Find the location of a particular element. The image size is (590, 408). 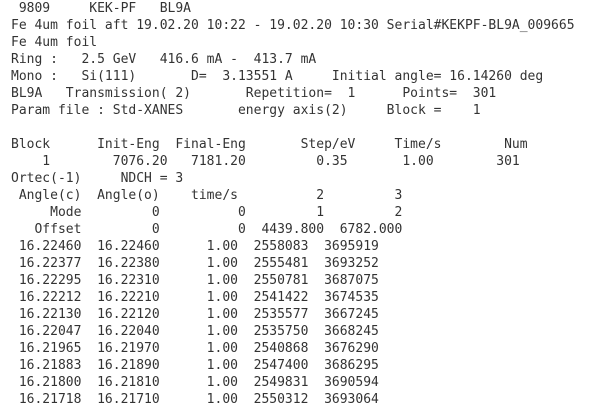

text-line: Ring : 2.5 GeV 416.6 mA - 413.7 mA is located at coordinates (164, 59).